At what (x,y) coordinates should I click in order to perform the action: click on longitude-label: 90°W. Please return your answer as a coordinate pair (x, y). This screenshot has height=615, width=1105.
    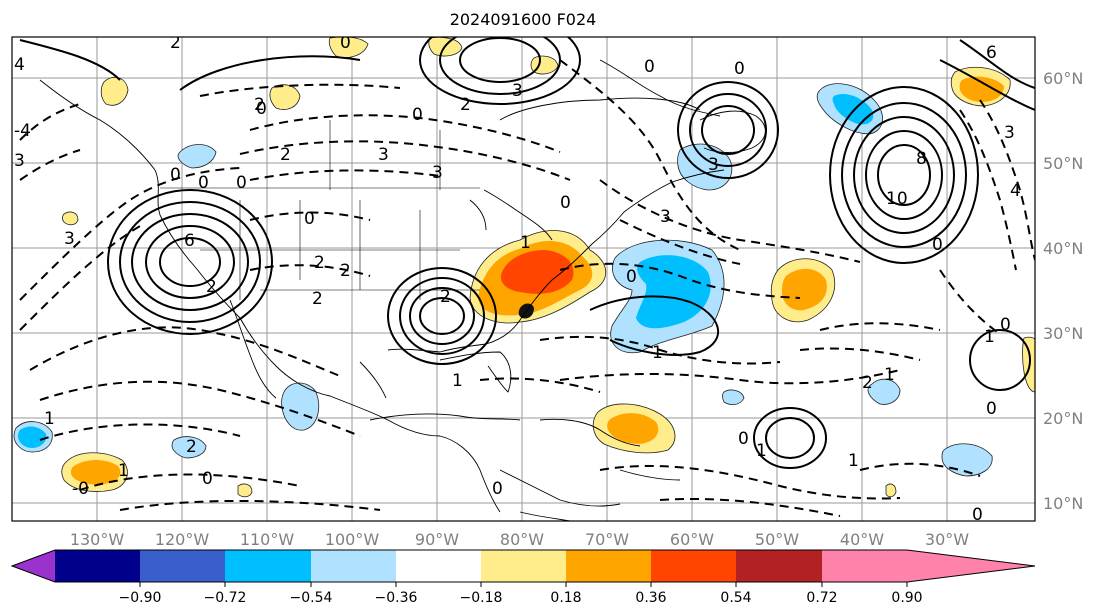
    Looking at the image, I should click on (437, 539).